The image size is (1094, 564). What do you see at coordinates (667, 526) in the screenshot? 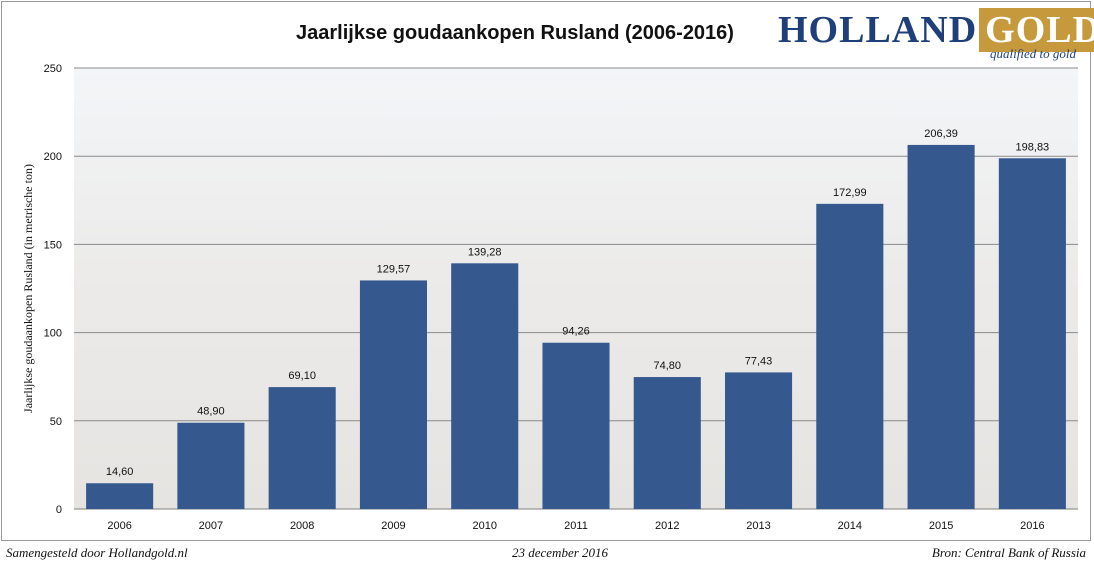
I see `x-tick-label: 2012` at bounding box center [667, 526].